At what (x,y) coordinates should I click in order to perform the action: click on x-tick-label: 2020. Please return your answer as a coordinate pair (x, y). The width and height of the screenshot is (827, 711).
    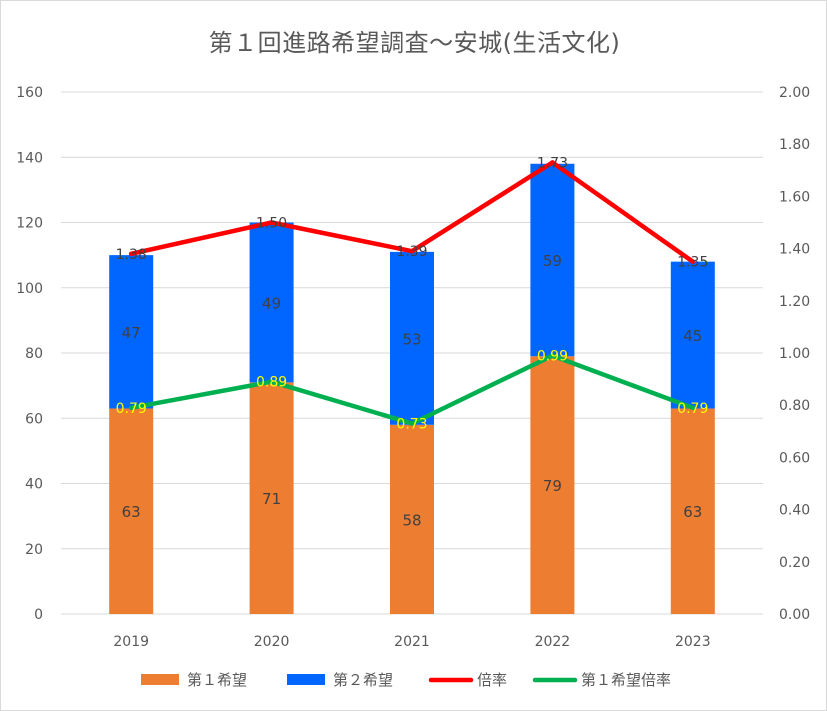
    Looking at the image, I should click on (272, 642).